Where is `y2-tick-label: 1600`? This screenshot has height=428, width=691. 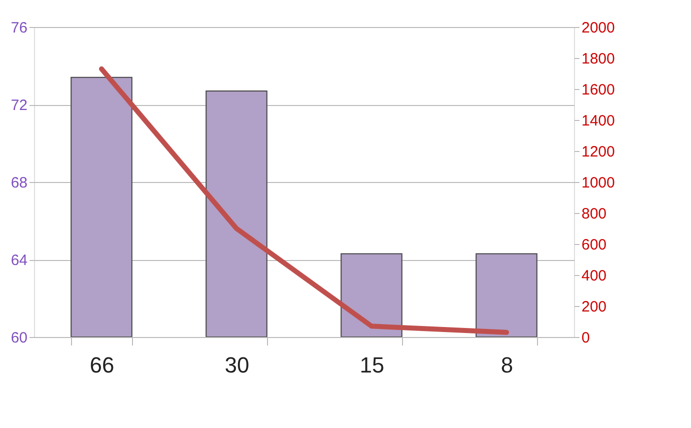 y2-tick-label: 1600 is located at coordinates (598, 90).